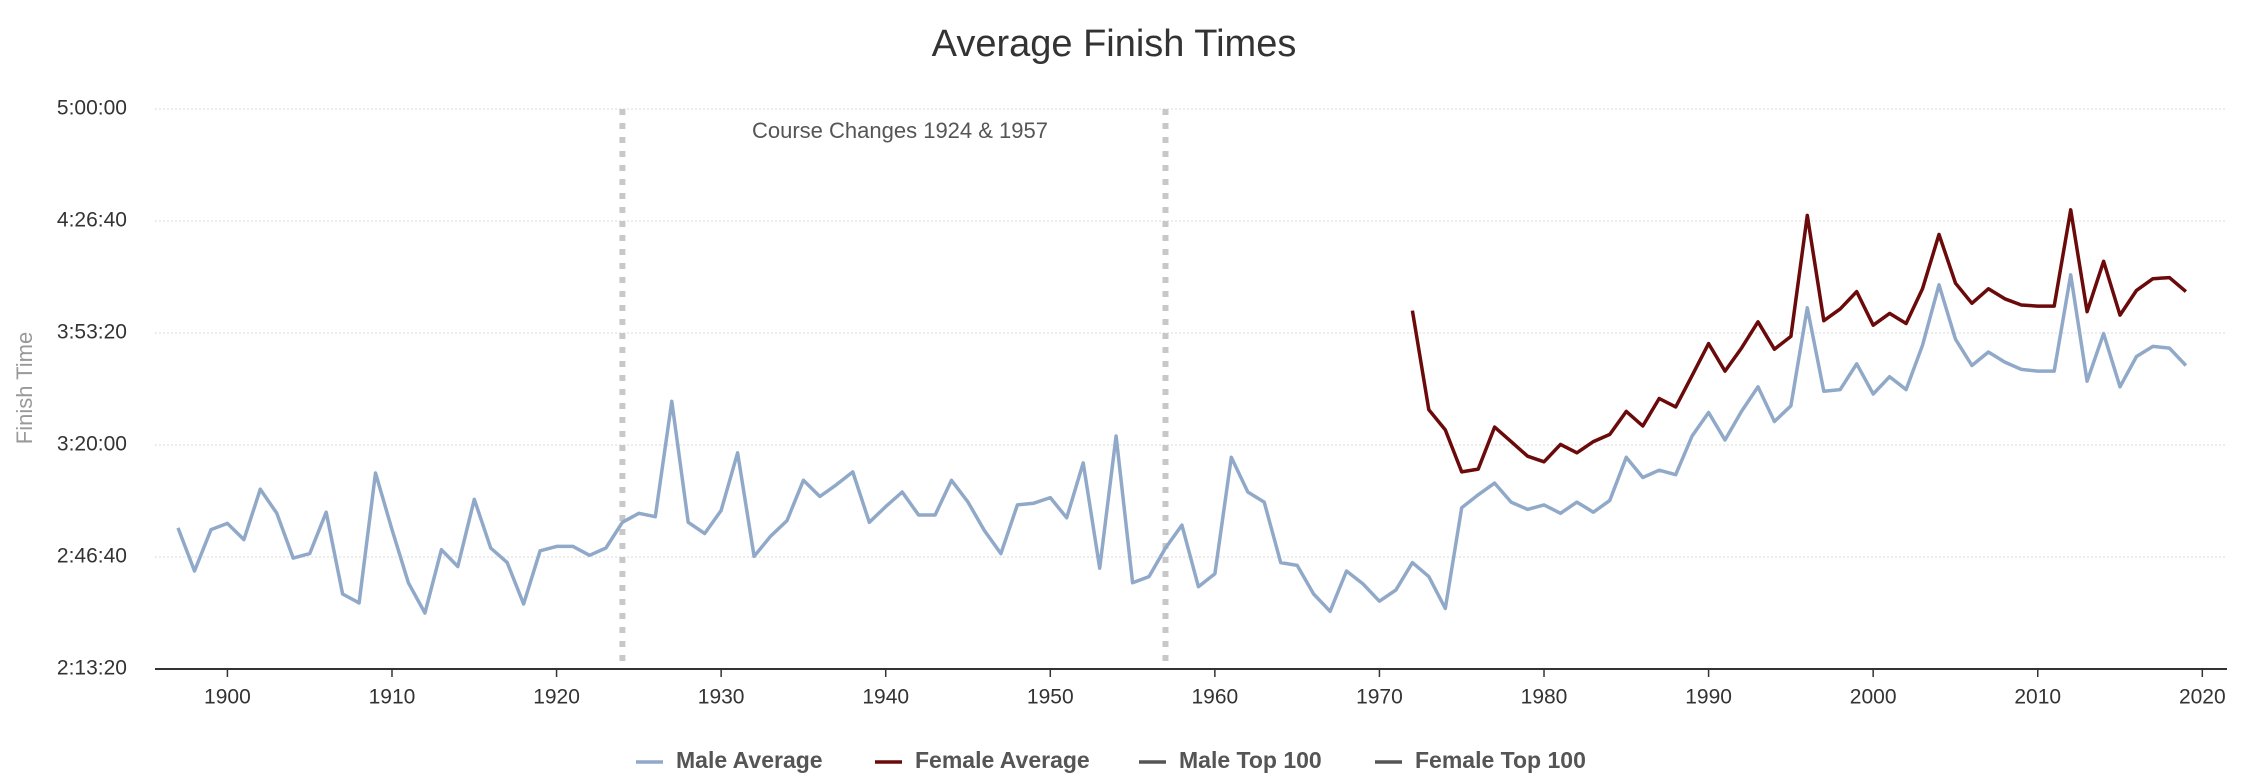 The width and height of the screenshot is (2244, 778). What do you see at coordinates (92, 220) in the screenshot?
I see `y-tick-label: 4:26:40` at bounding box center [92, 220].